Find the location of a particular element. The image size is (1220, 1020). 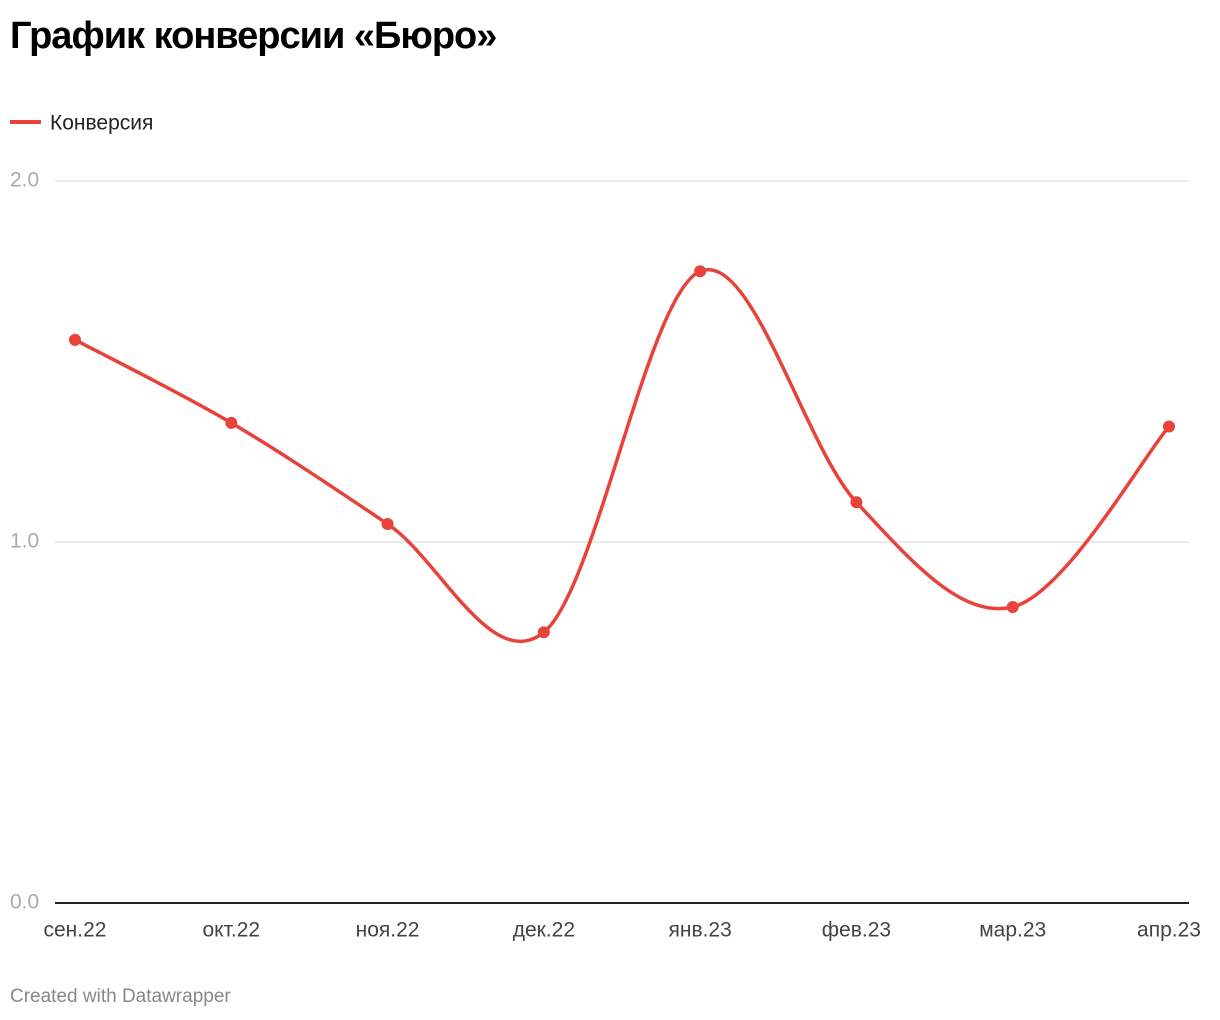

x-tick-label: фев.23 is located at coordinates (856, 930).